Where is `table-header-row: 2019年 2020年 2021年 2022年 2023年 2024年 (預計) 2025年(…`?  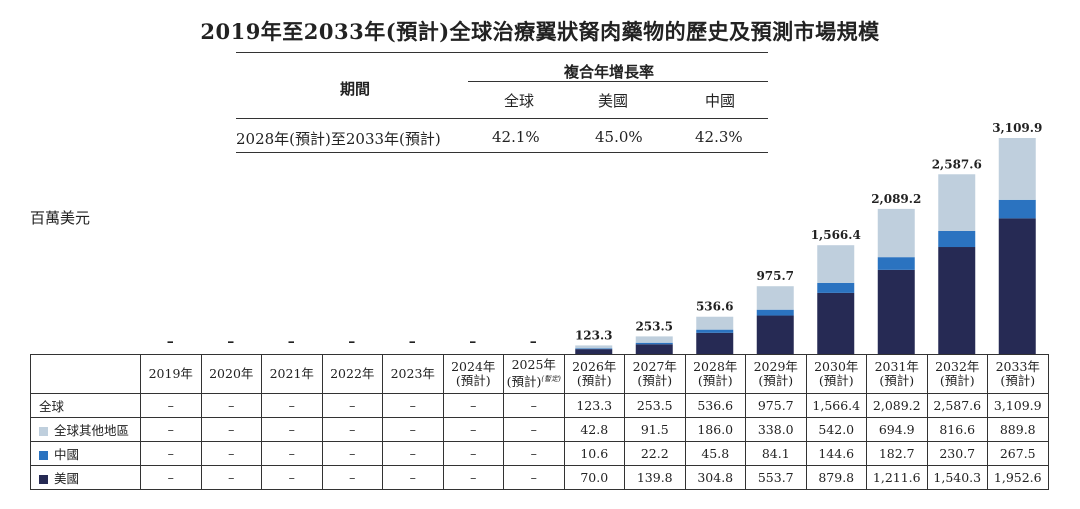 table-header-row: 2019年 2020年 2021年 2022年 2023年 2024年 (預計) 2025年(… is located at coordinates (539, 374).